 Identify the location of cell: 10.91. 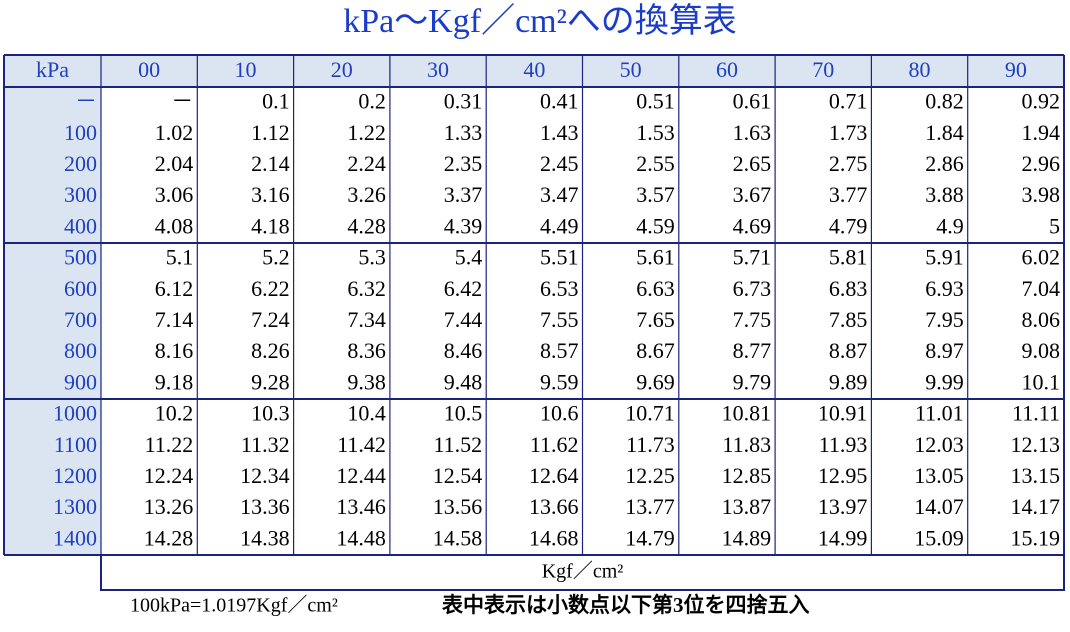
(843, 413).